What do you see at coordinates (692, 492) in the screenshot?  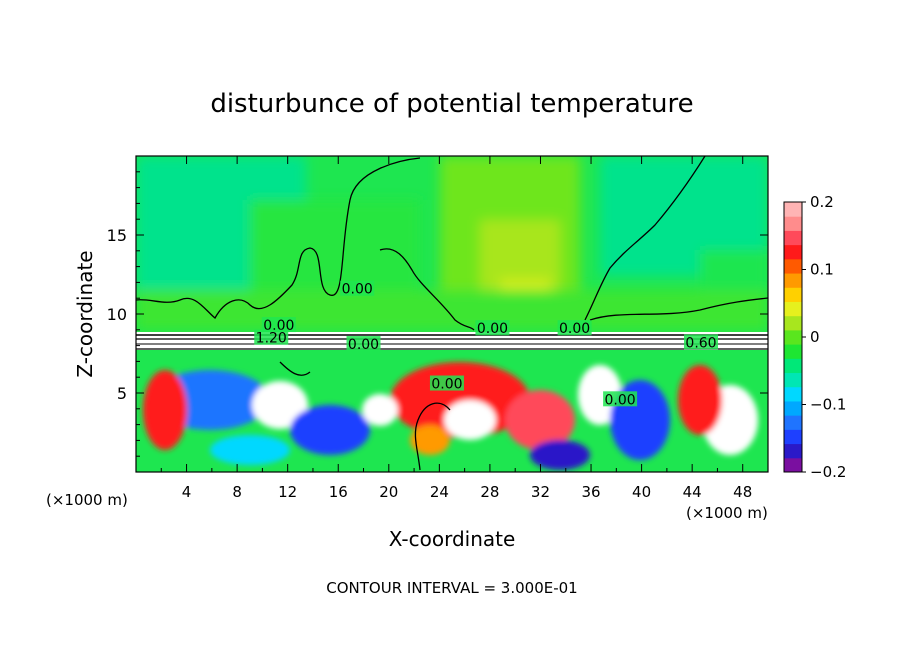 I see `x-tick-label: 44` at bounding box center [692, 492].